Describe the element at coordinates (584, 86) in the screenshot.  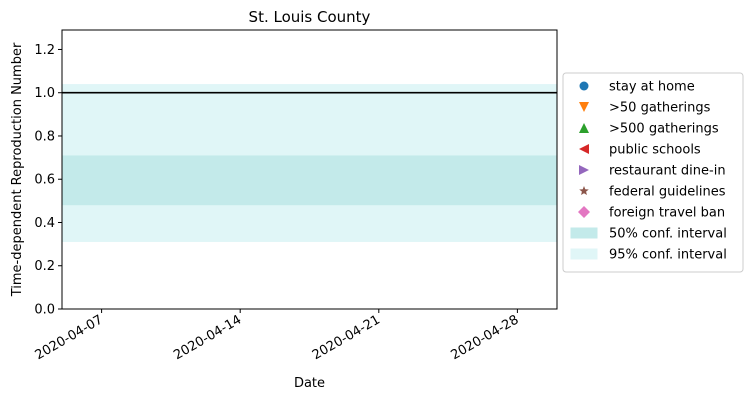
I see `legend-marker-circle` at that location.